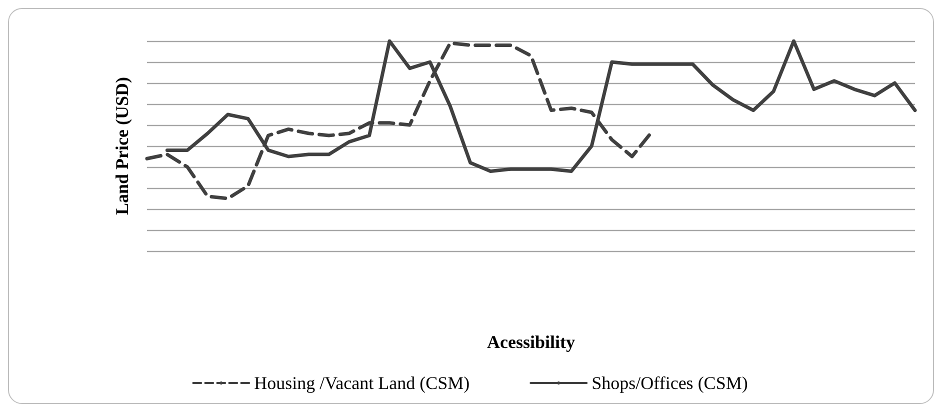  I want to click on legend-label: Shops/Offices (CSM), so click(670, 383).